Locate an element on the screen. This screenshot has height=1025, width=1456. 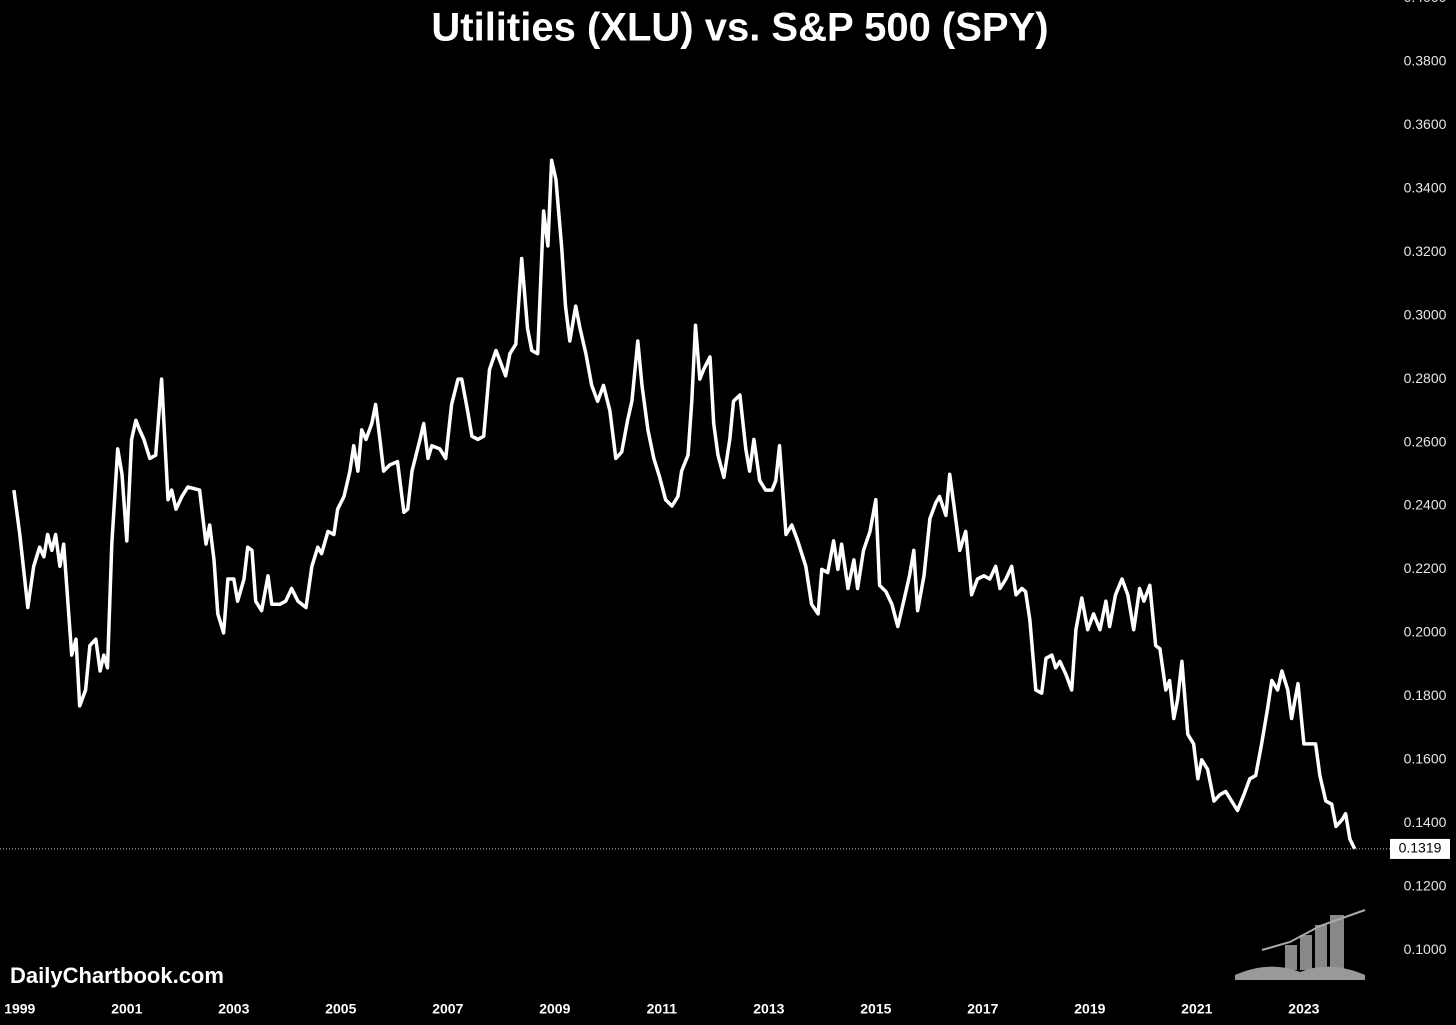
x-tick-label: 2007 is located at coordinates (447, 1009).